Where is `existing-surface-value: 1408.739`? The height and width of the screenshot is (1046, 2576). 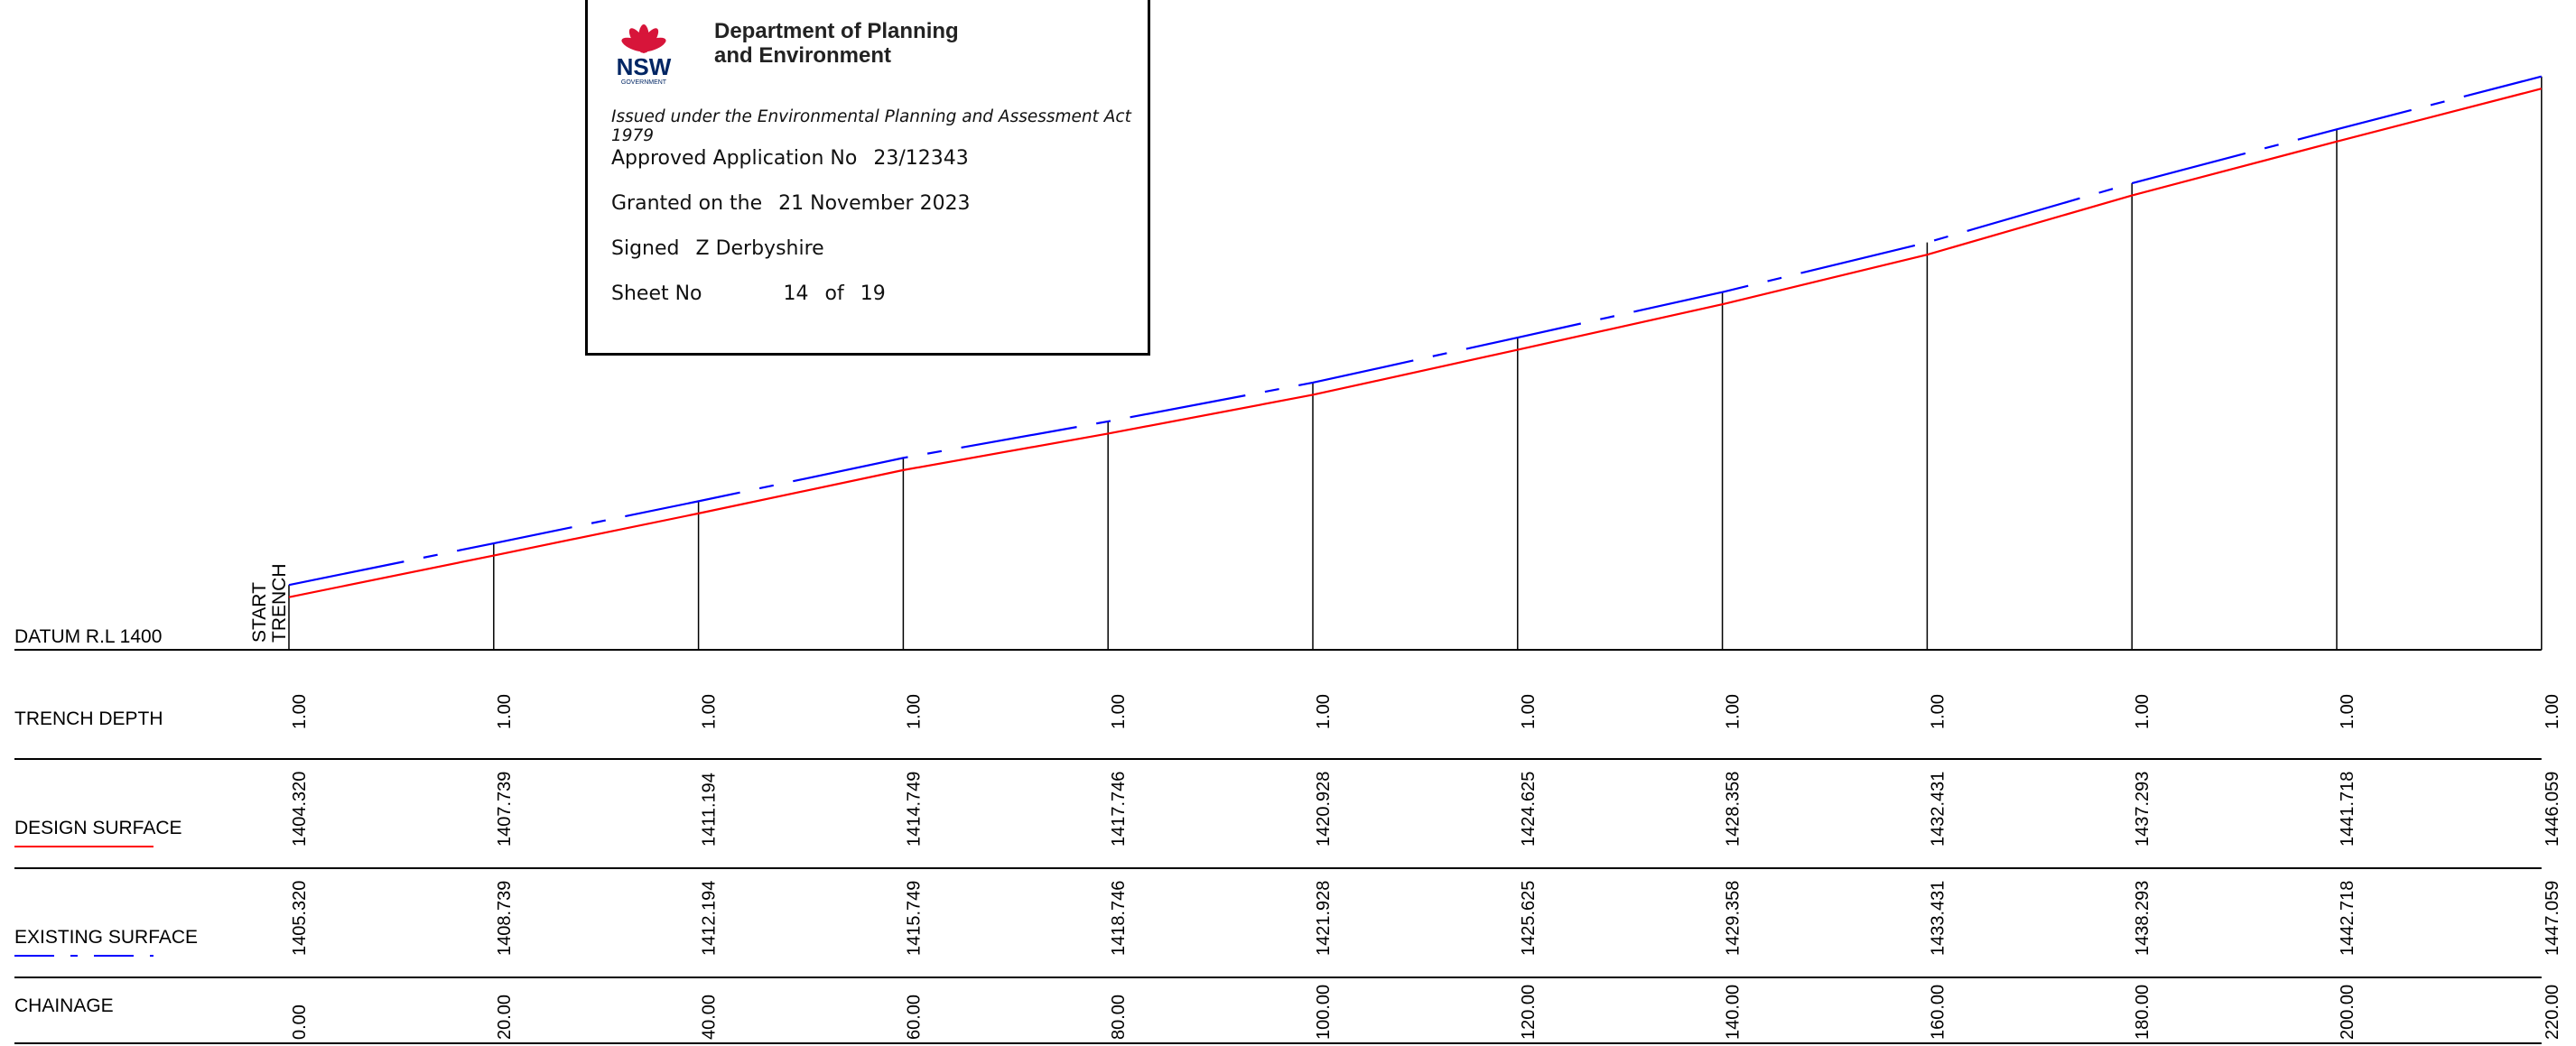 existing-surface-value: 1408.739 is located at coordinates (505, 918).